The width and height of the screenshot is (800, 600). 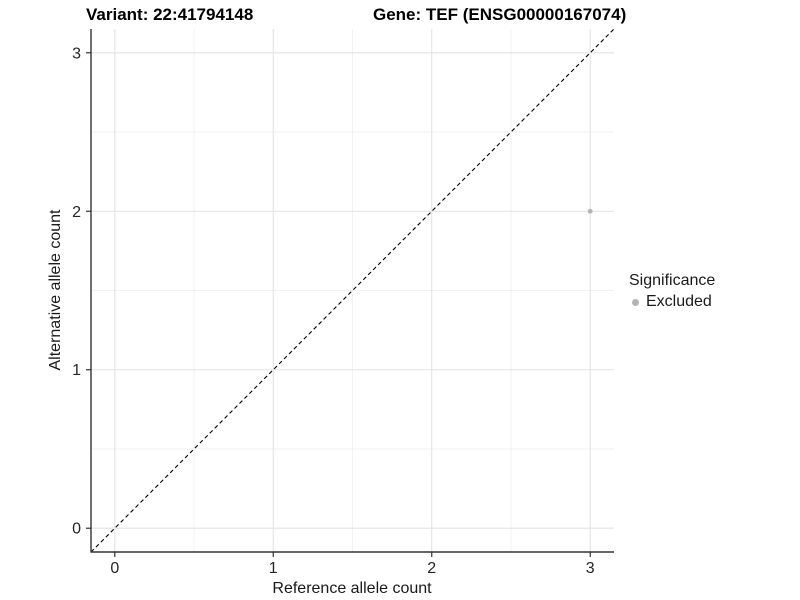 I want to click on legend-entry-label: Excluded, so click(x=679, y=301).